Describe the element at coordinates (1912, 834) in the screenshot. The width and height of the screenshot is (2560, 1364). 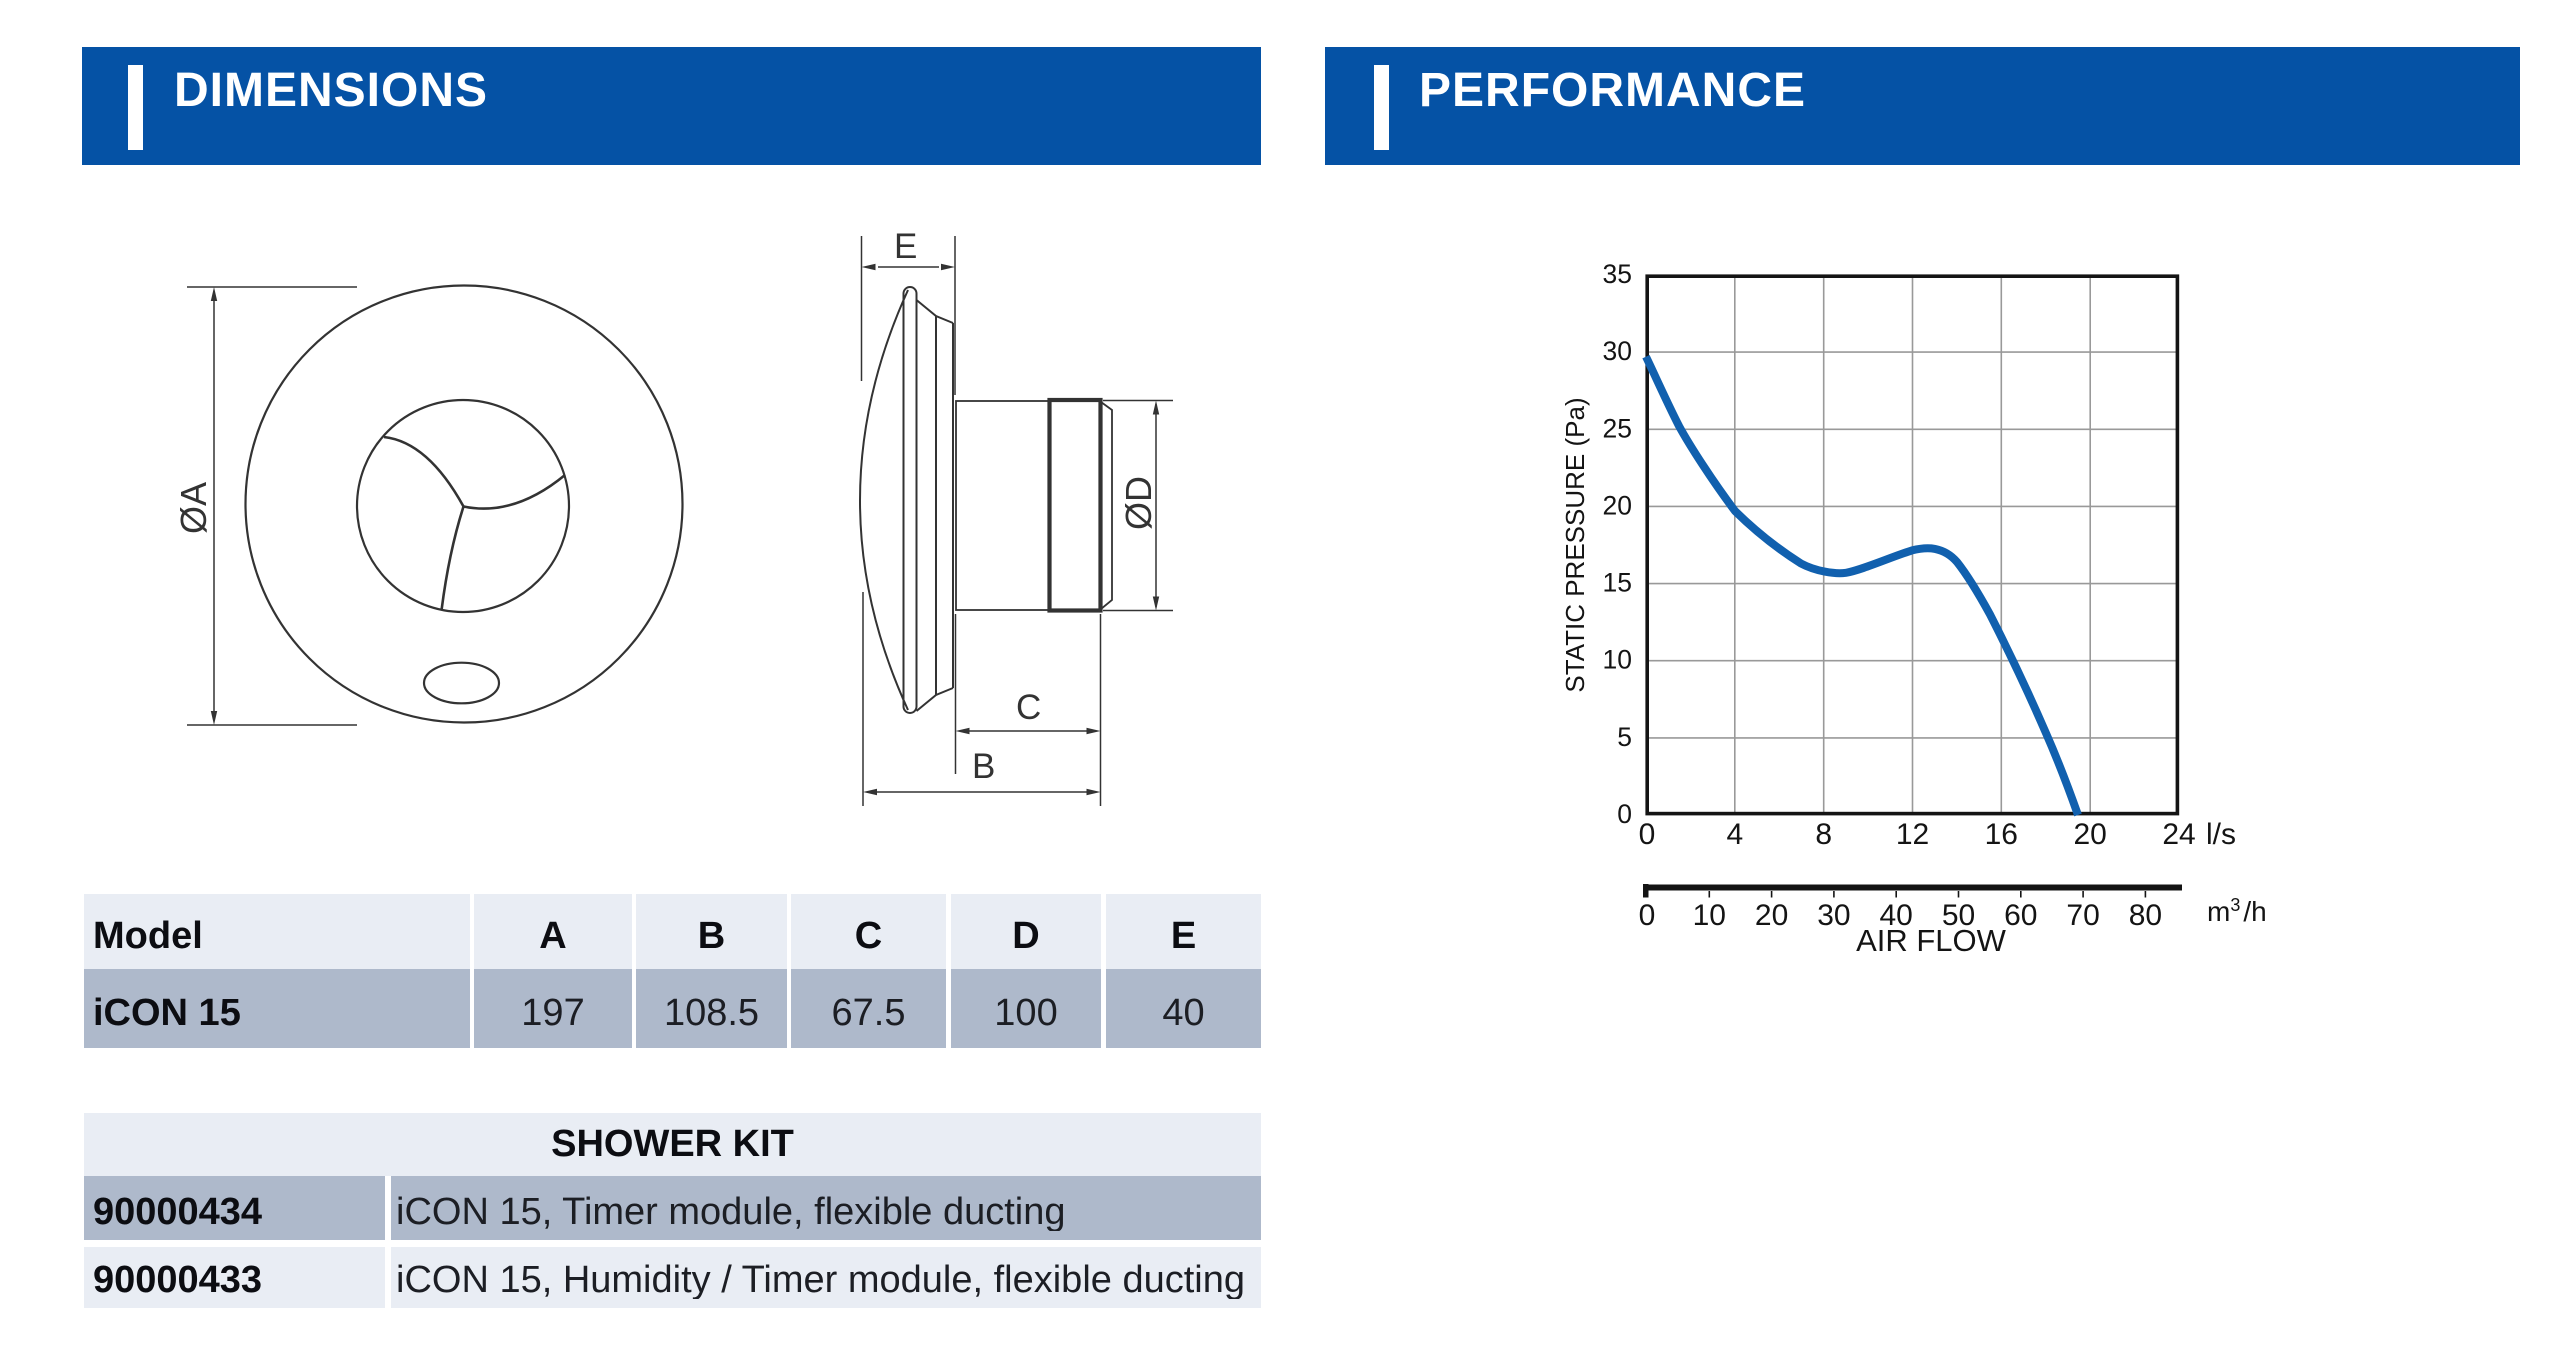
I see `svg-text: 12` at that location.